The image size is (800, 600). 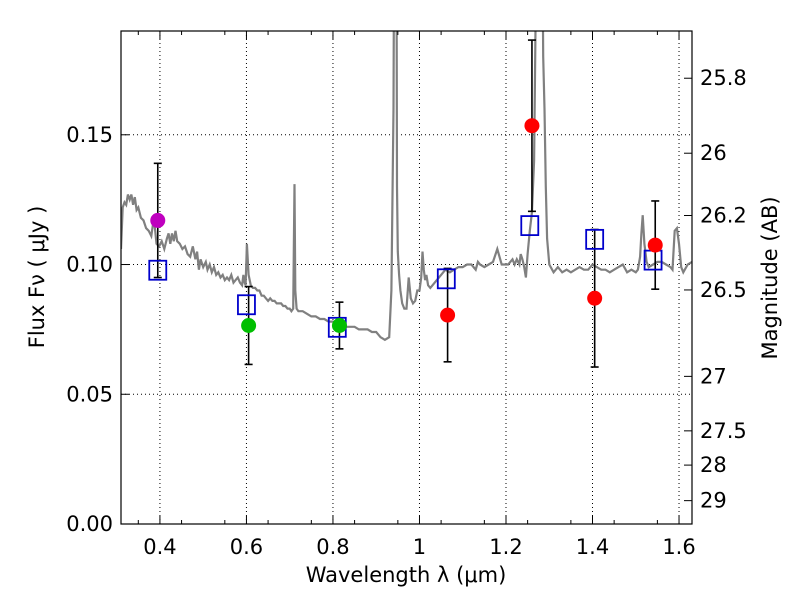 What do you see at coordinates (723, 78) in the screenshot?
I see `right-tick-label: 25.8` at bounding box center [723, 78].